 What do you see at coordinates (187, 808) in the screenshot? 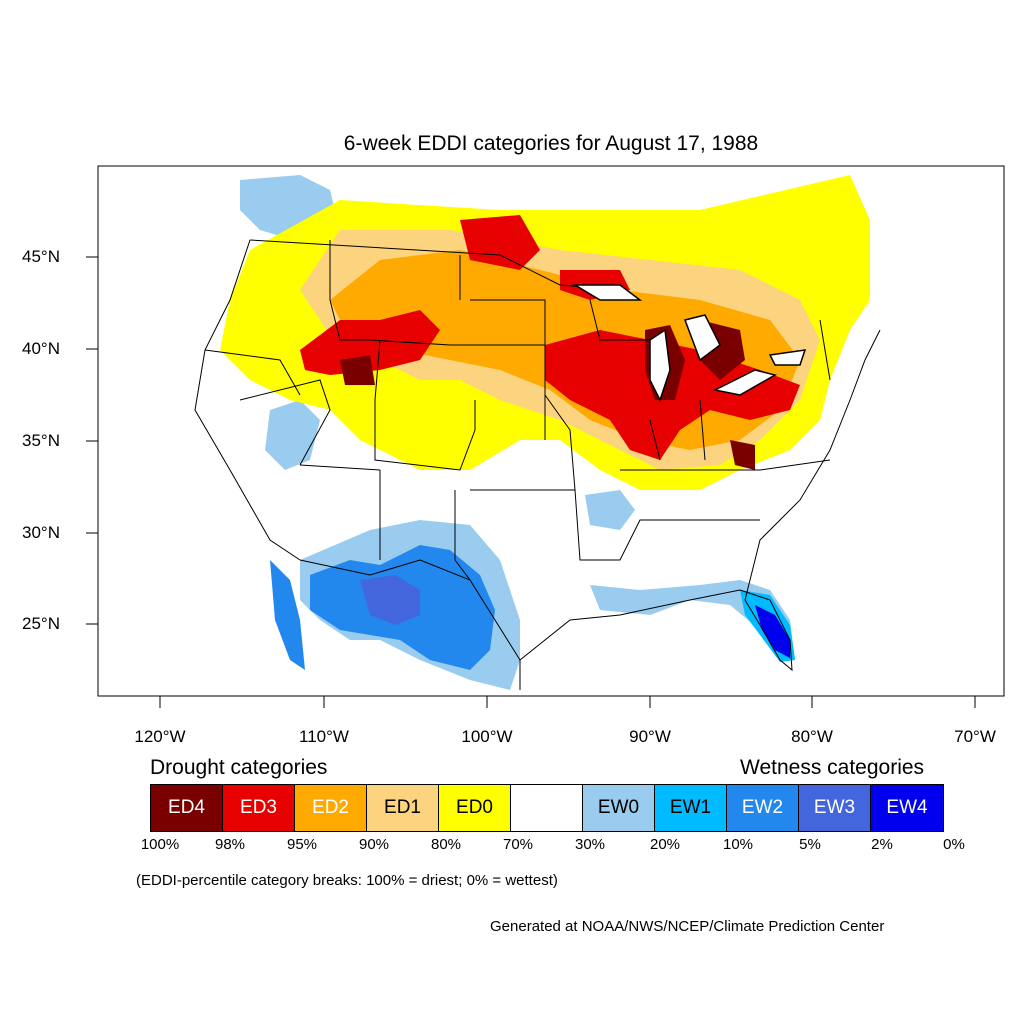
I see `legend-box-ed4: ED4` at bounding box center [187, 808].